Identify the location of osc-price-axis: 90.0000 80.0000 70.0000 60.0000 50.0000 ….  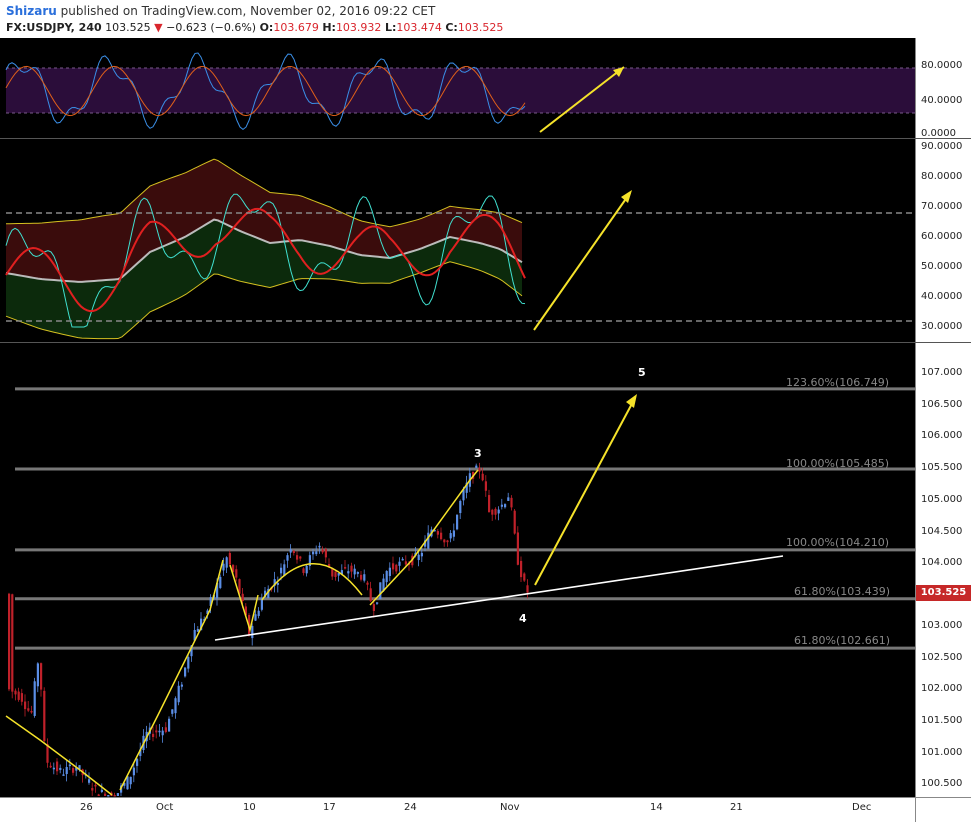
(943, 240).